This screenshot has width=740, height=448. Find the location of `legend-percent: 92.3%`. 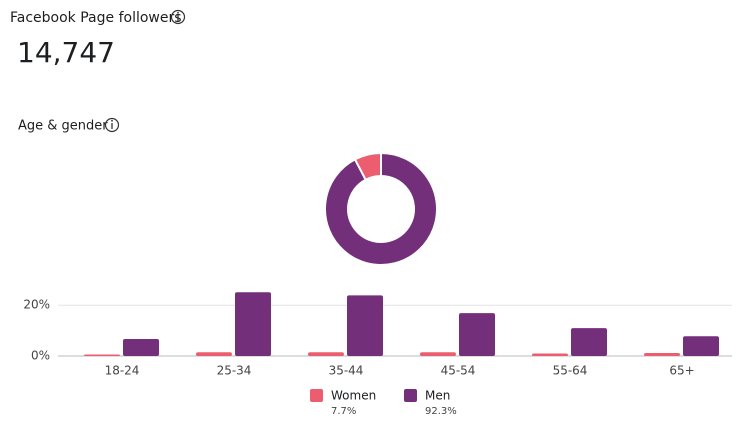

legend-percent: 92.3% is located at coordinates (441, 411).